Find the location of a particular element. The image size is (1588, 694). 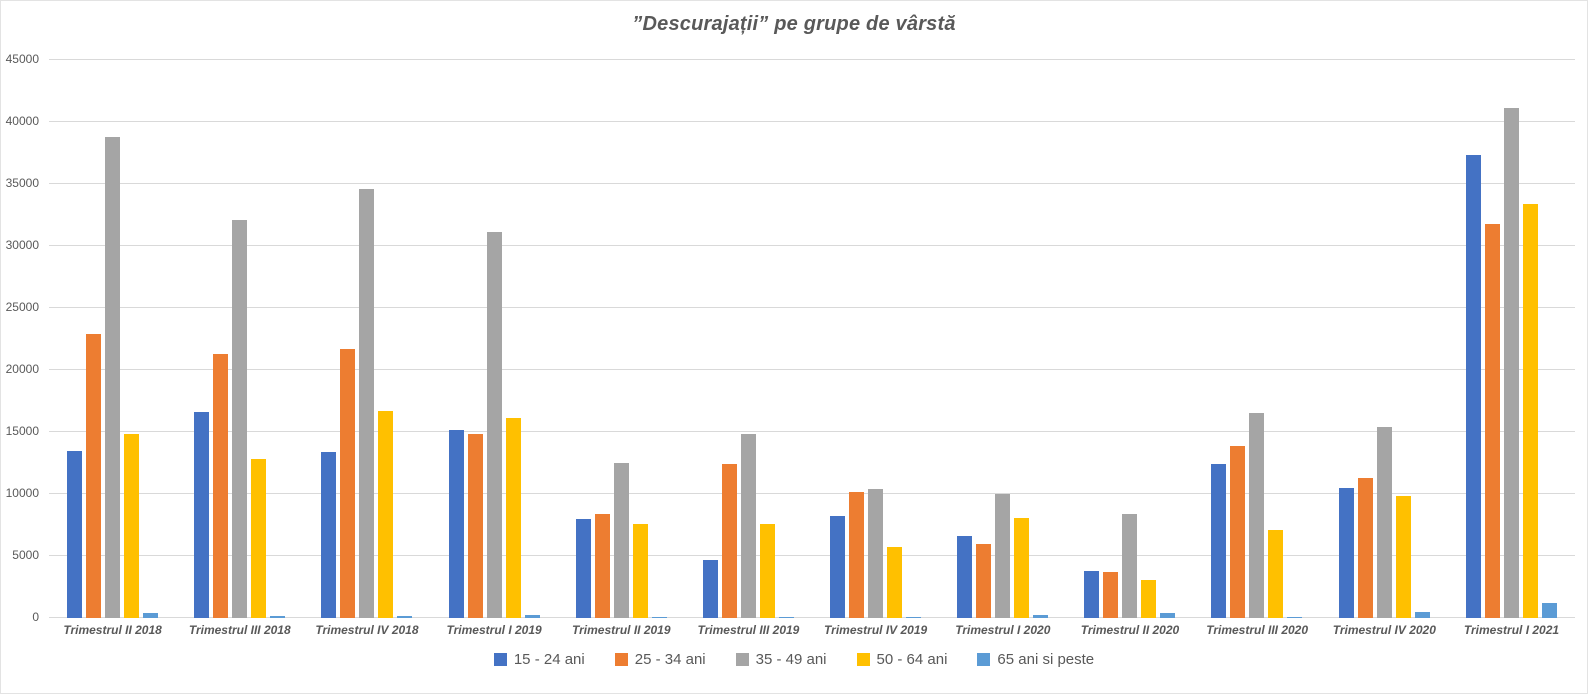

x-category-label: Trimestrul I 2020 is located at coordinates (1003, 630).